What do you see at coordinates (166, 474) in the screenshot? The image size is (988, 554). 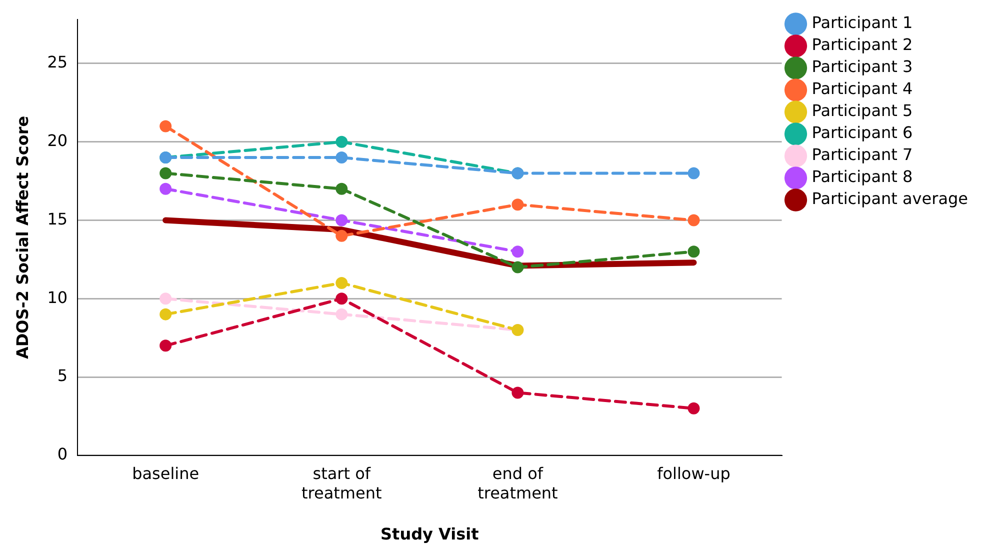 I see `x-tick-label: baseline` at bounding box center [166, 474].